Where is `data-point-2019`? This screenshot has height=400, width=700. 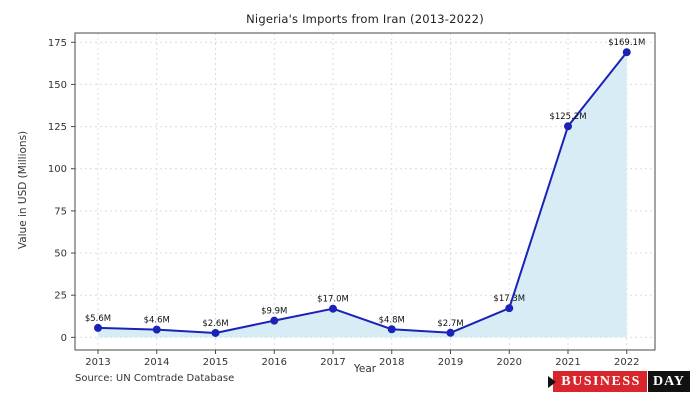
data-point-2019 is located at coordinates (450, 332).